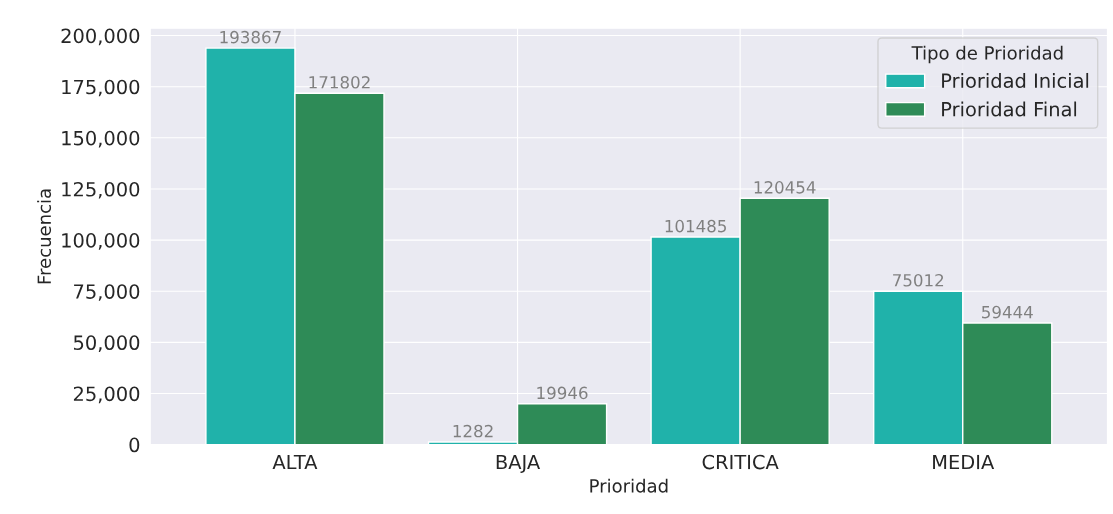  Describe the element at coordinates (134, 445) in the screenshot. I see `y-tick-label: 0` at that location.